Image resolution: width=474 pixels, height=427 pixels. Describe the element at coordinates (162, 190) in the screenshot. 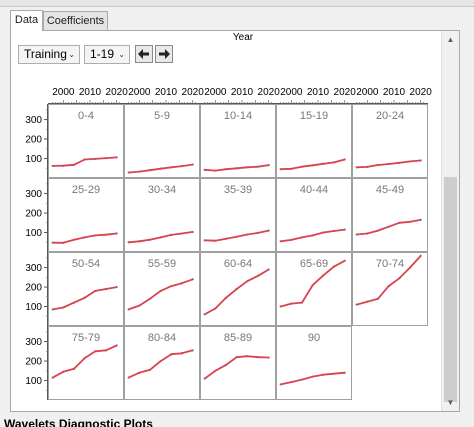

I see `panel-label: 30-34` at that location.